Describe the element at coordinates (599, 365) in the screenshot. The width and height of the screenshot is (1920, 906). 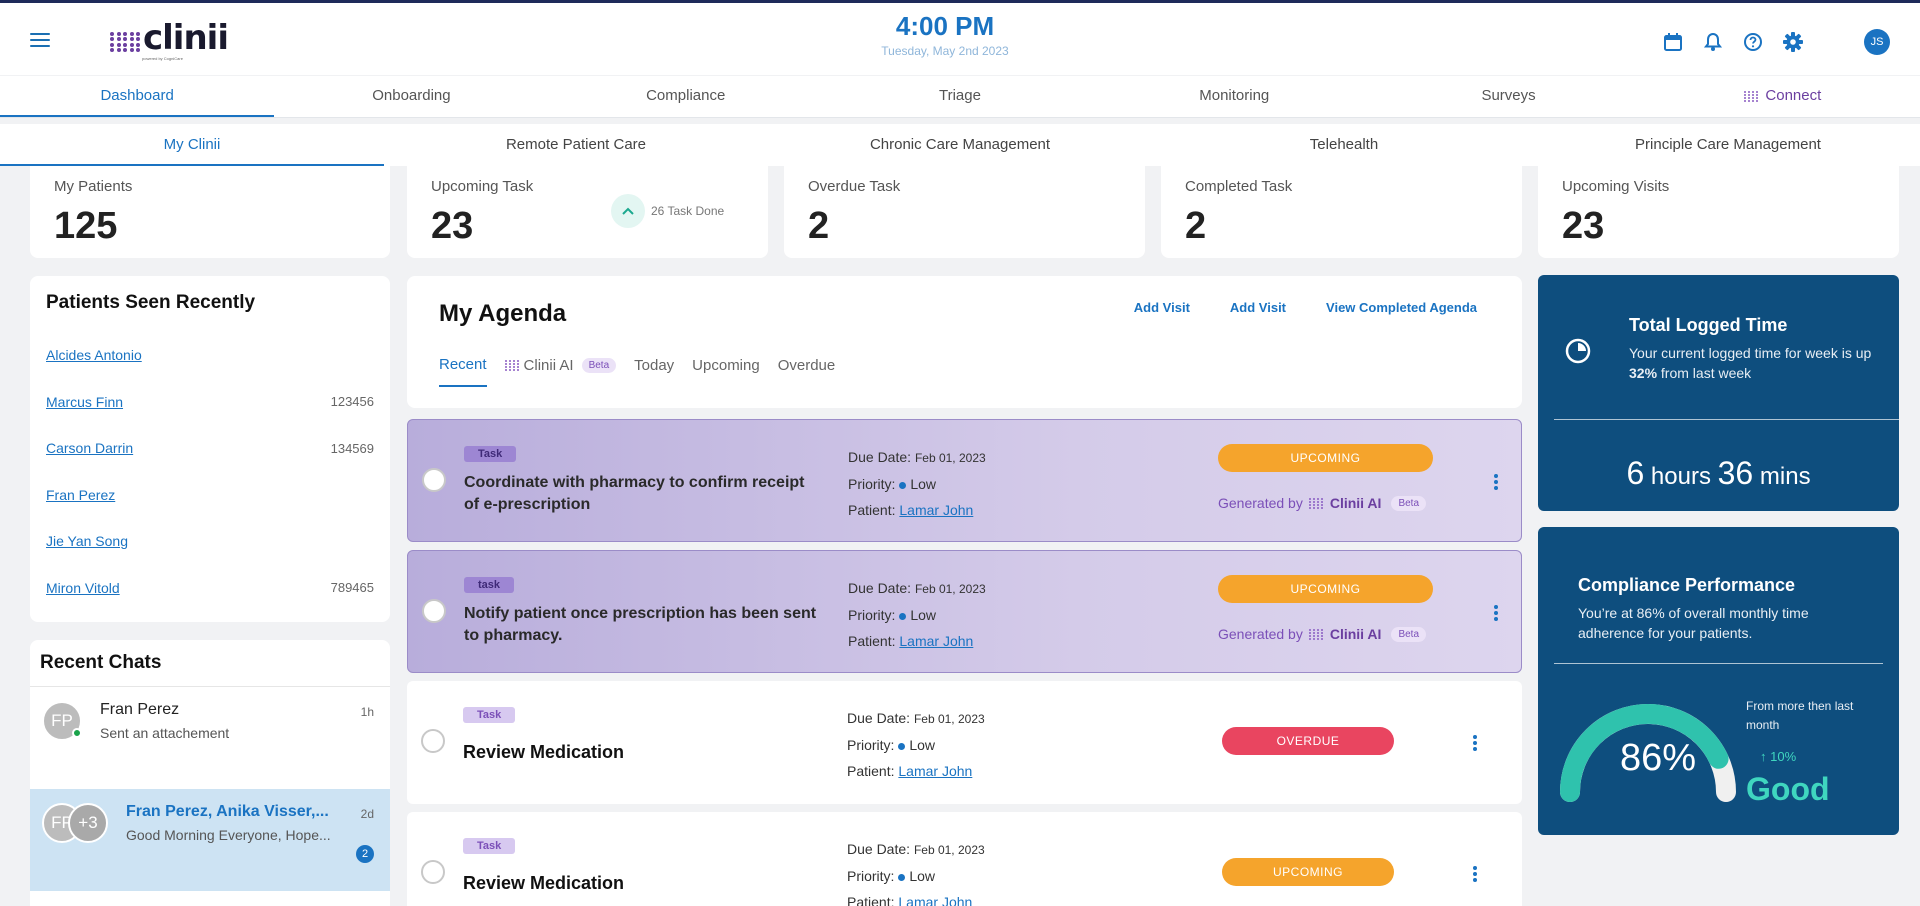
I see `beta-badge: Beta` at that location.